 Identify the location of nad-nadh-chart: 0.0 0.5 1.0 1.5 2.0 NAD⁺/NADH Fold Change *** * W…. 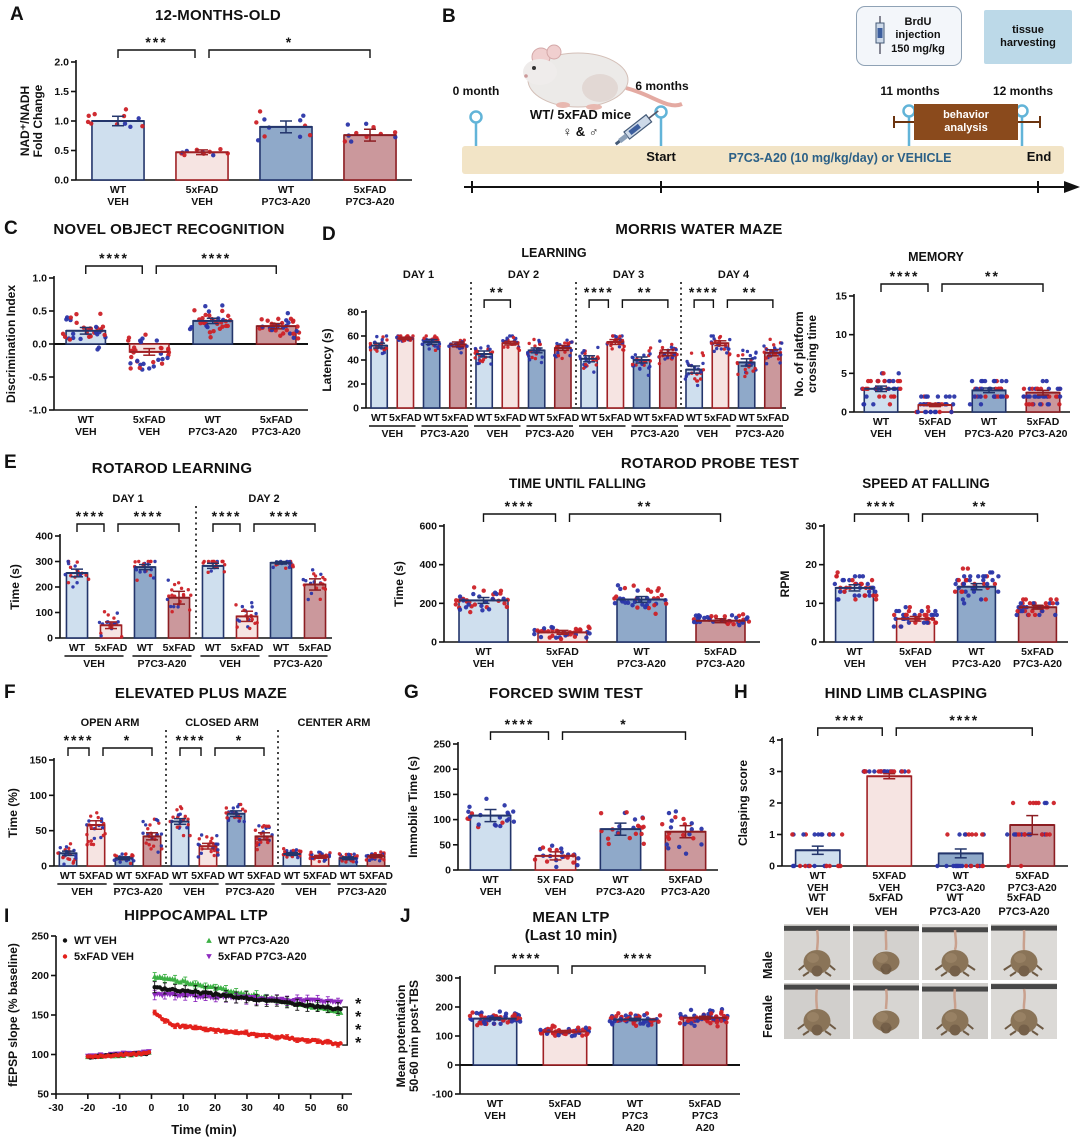
(219, 123).